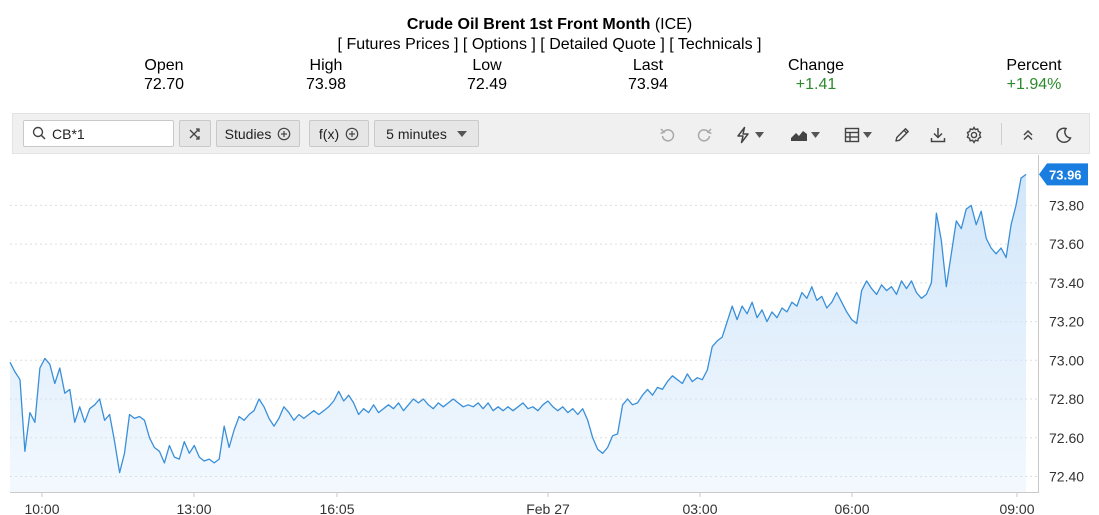  I want to click on y-tick-label: 73.20, so click(1066, 322).